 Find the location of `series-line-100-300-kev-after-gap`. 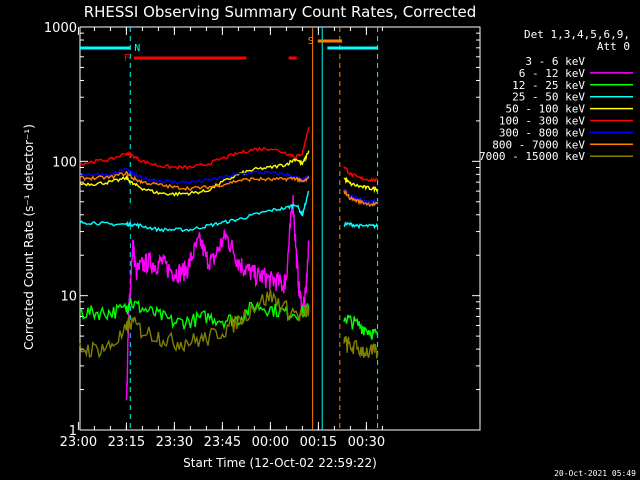

series-line-100-300-kev-after-gap is located at coordinates (361, 174).